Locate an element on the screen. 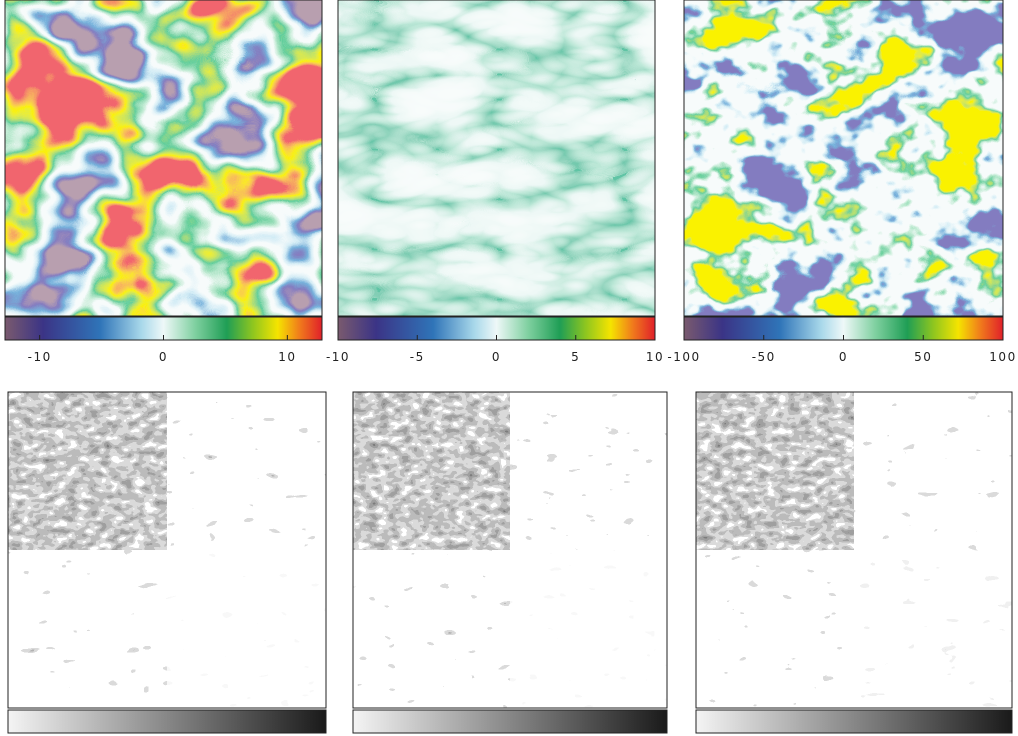  tick-label: 50 is located at coordinates (923, 357).